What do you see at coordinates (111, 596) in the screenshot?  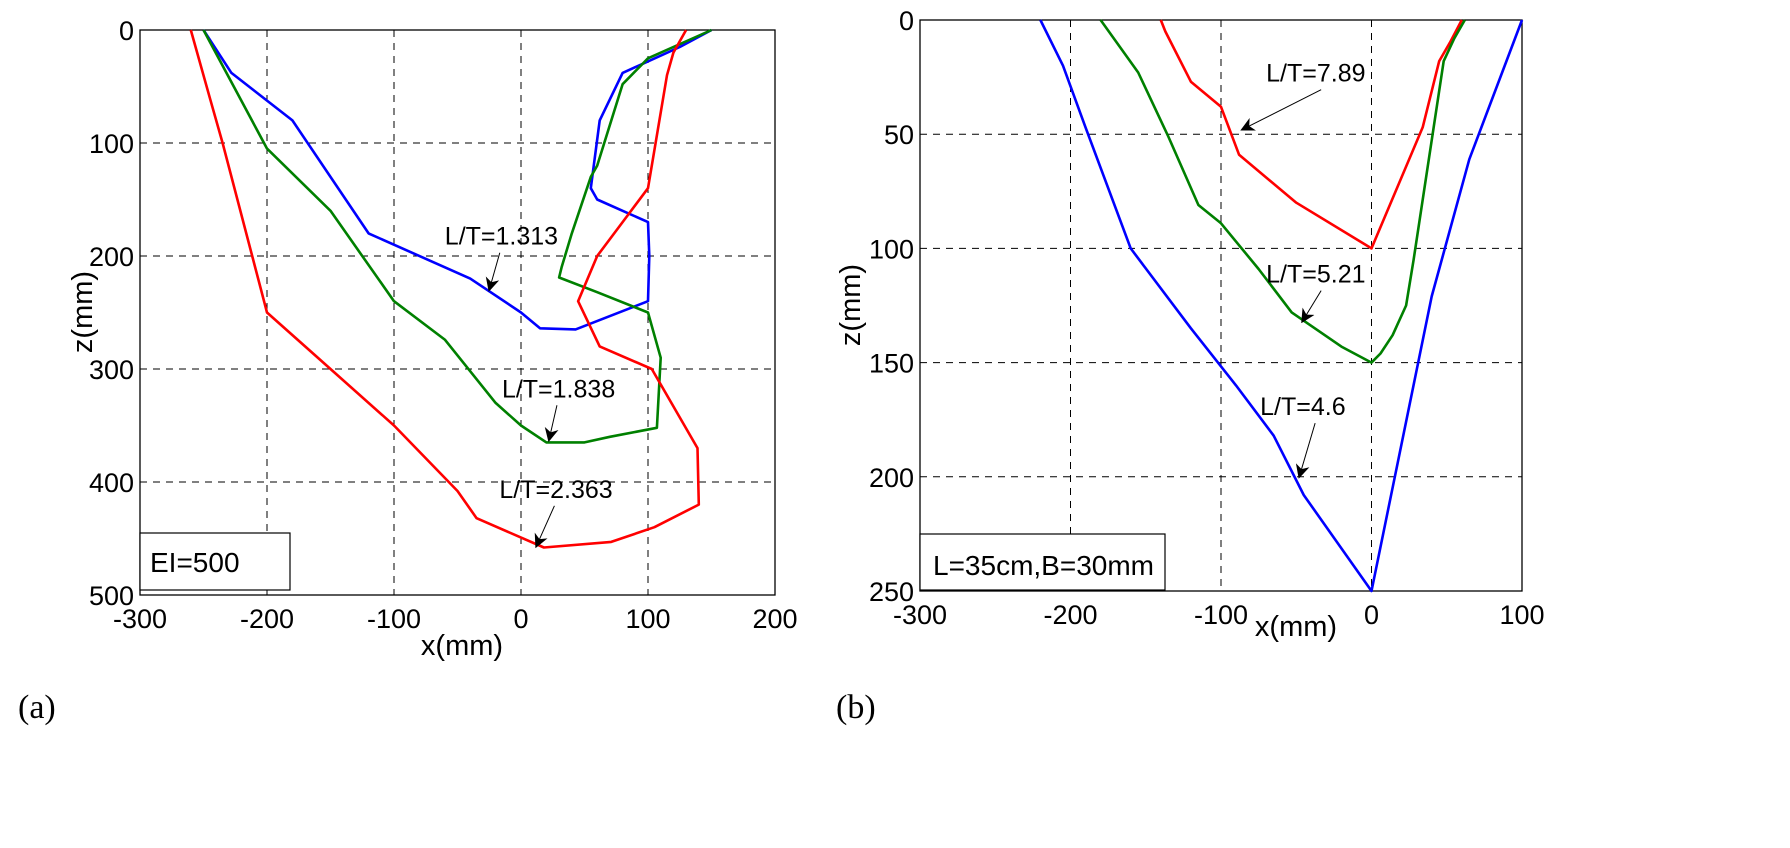 I see `y-tick-label: 500` at bounding box center [111, 596].